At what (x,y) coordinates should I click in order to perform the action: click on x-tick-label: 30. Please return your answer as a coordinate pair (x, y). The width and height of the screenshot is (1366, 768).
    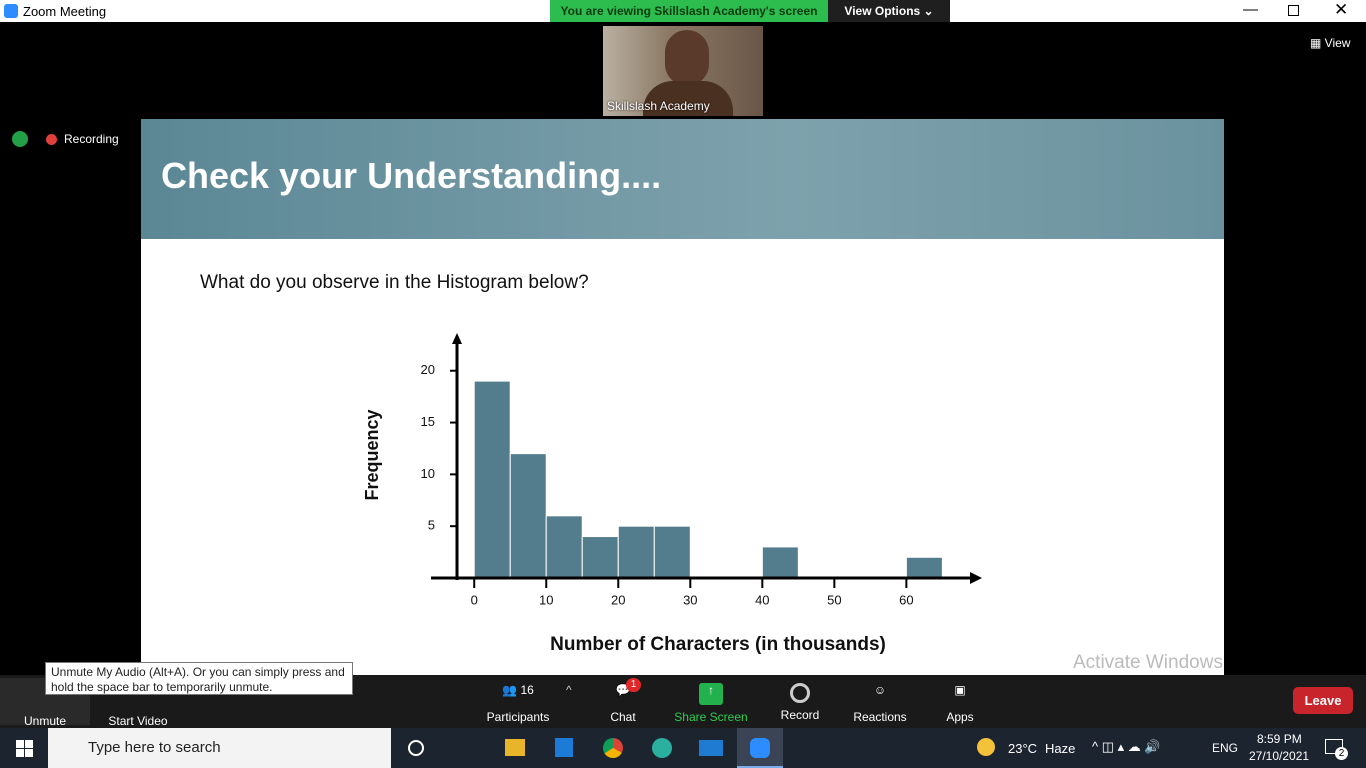
    Looking at the image, I should click on (690, 599).